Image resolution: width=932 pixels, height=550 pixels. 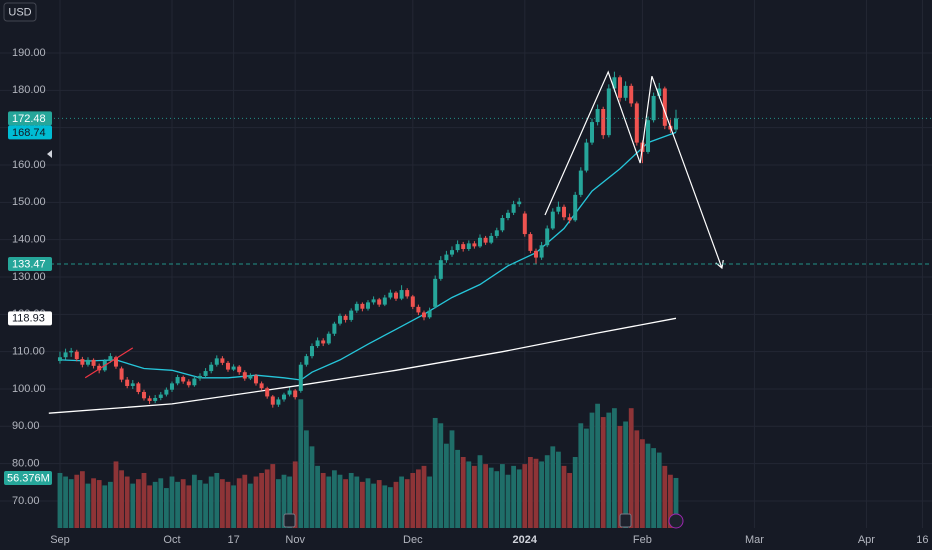 What do you see at coordinates (20, 12) in the screenshot?
I see `currency-box` at bounding box center [20, 12].